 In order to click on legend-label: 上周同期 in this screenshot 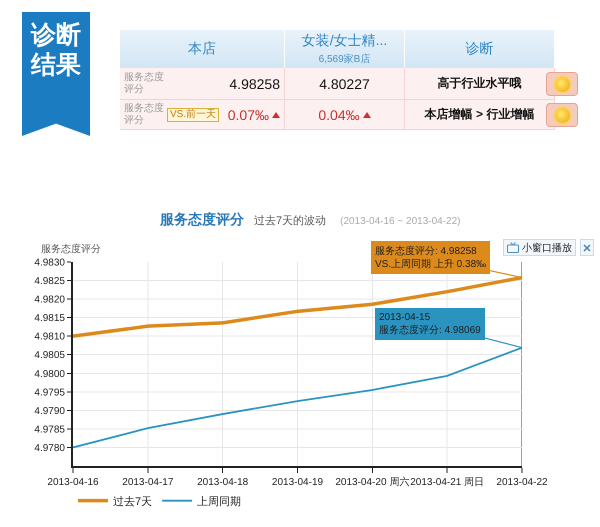, I will do `click(219, 501)`.